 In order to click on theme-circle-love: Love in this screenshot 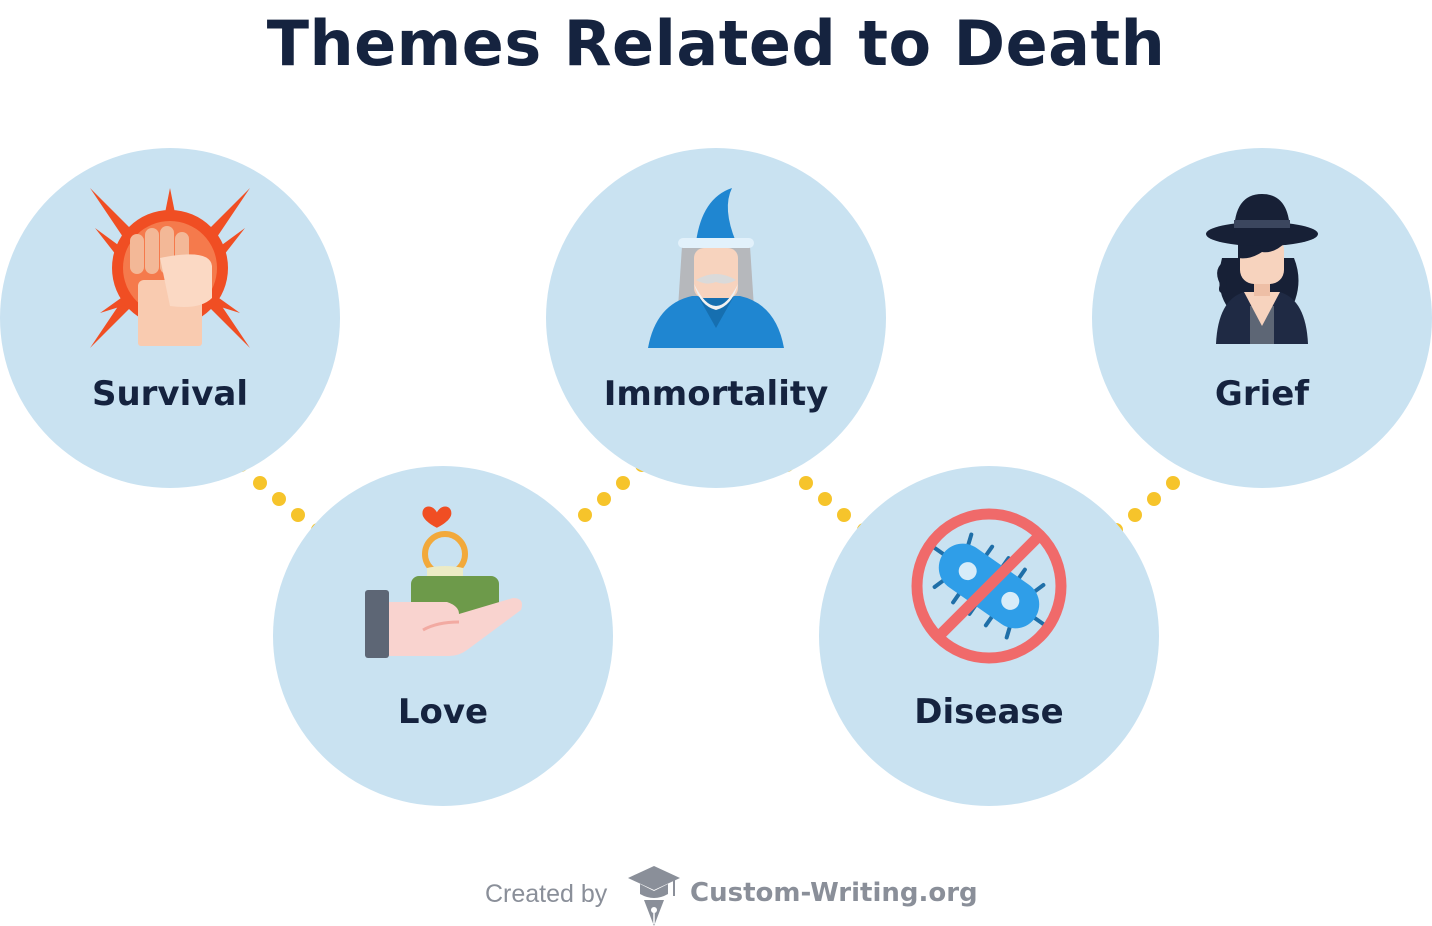, I will do `click(443, 636)`.